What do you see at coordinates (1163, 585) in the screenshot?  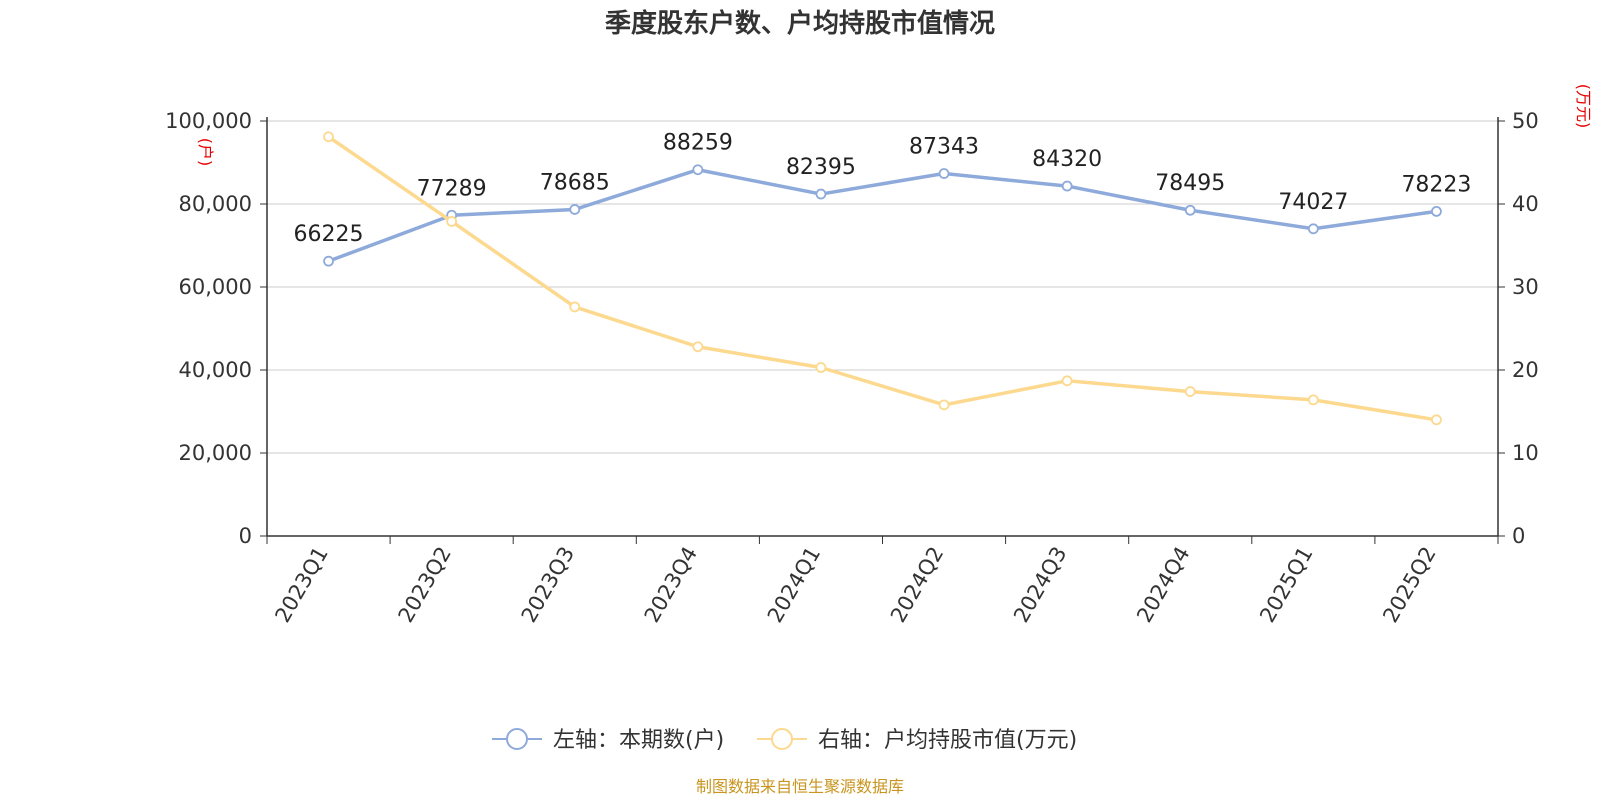 I see `x-tick-label: 2024Q4` at bounding box center [1163, 585].